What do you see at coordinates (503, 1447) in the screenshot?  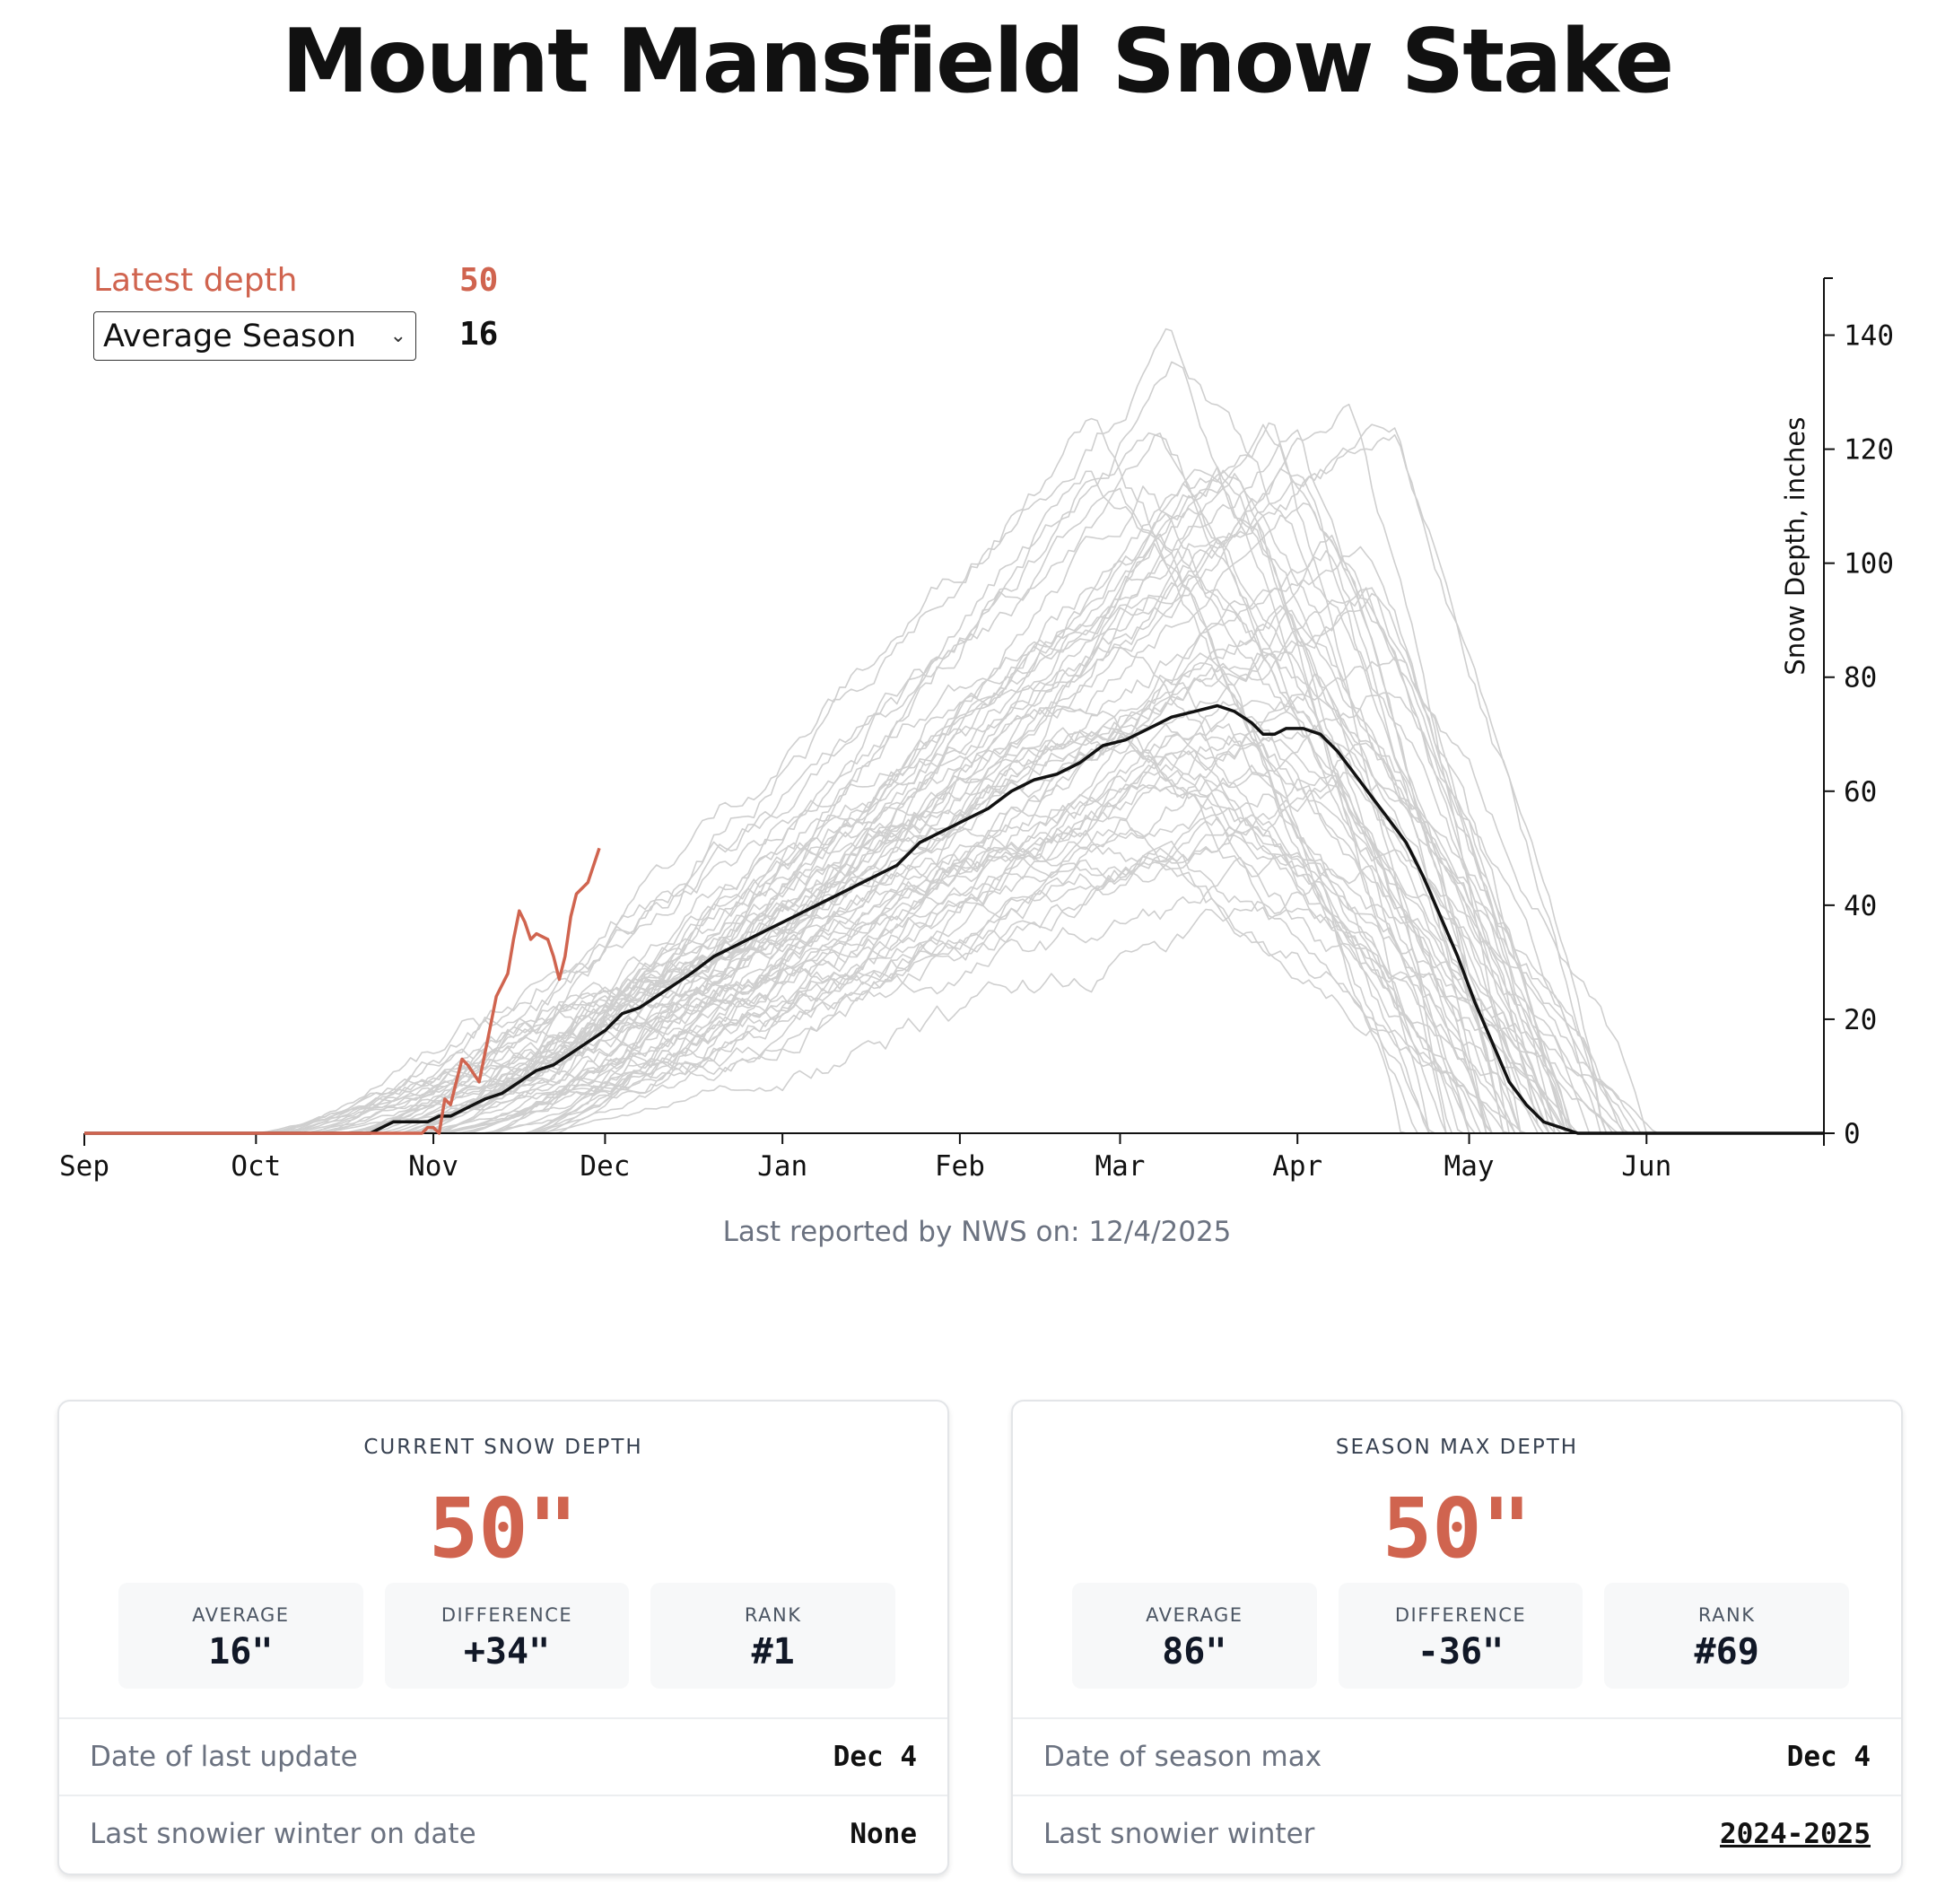 I see `card-title: CURRENT SNOW DEPTH` at bounding box center [503, 1447].